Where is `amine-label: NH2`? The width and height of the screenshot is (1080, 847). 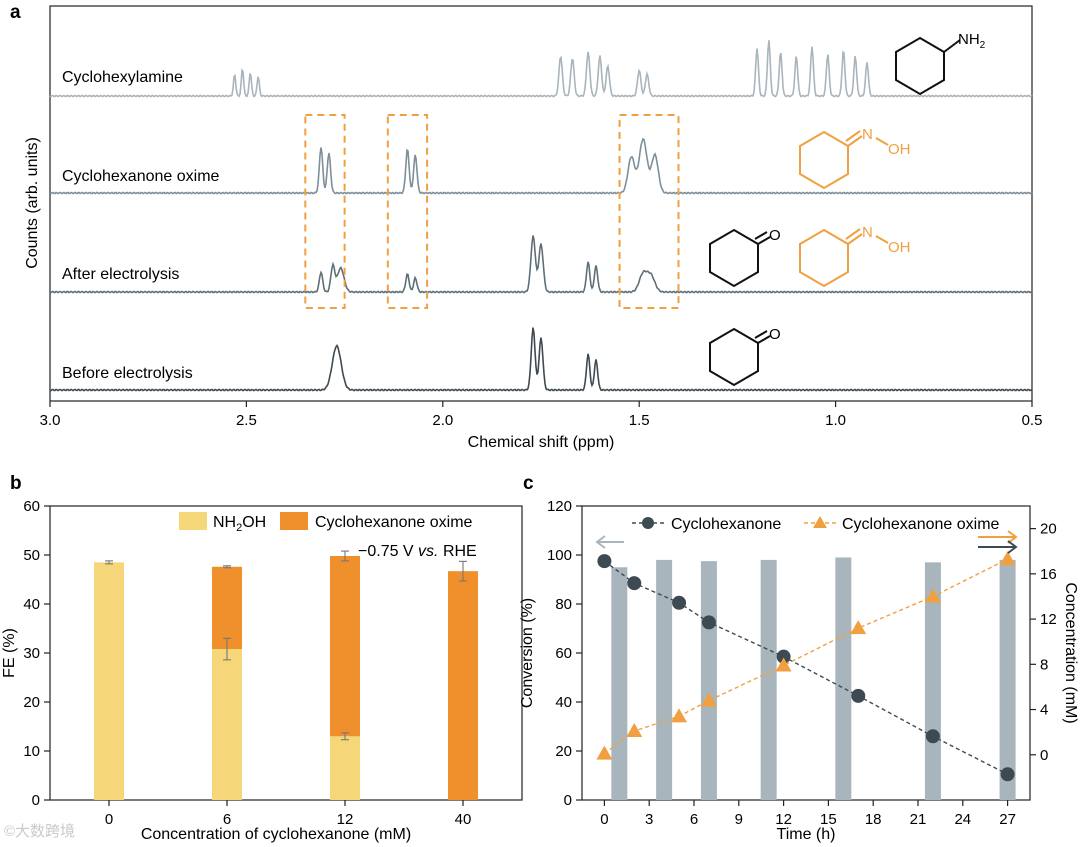
amine-label: NH2 is located at coordinates (972, 41).